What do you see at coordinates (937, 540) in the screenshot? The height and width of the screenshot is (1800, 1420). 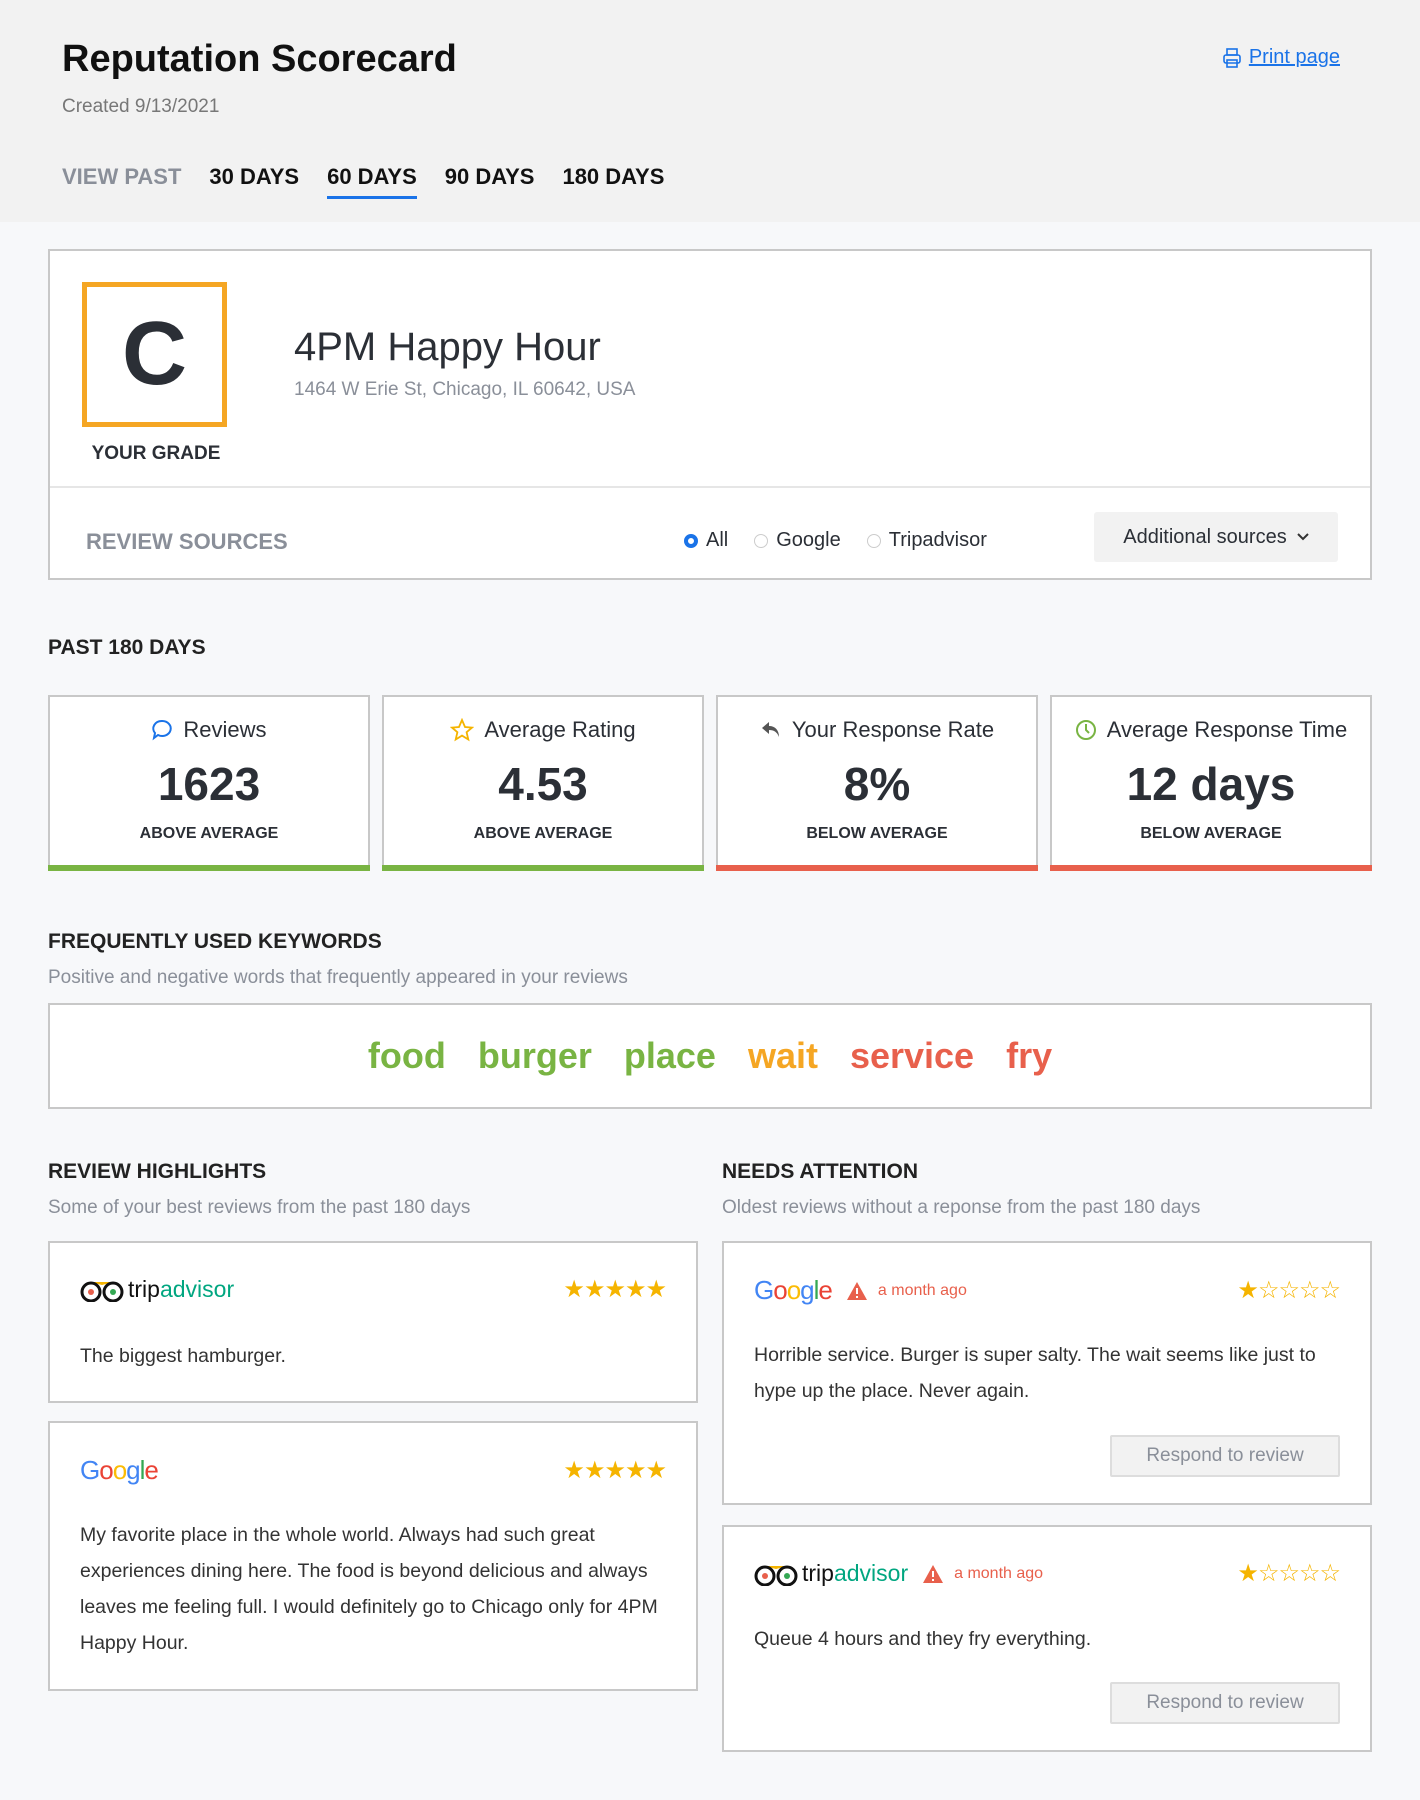 I see `radio-label: Tripadvisor` at bounding box center [937, 540].